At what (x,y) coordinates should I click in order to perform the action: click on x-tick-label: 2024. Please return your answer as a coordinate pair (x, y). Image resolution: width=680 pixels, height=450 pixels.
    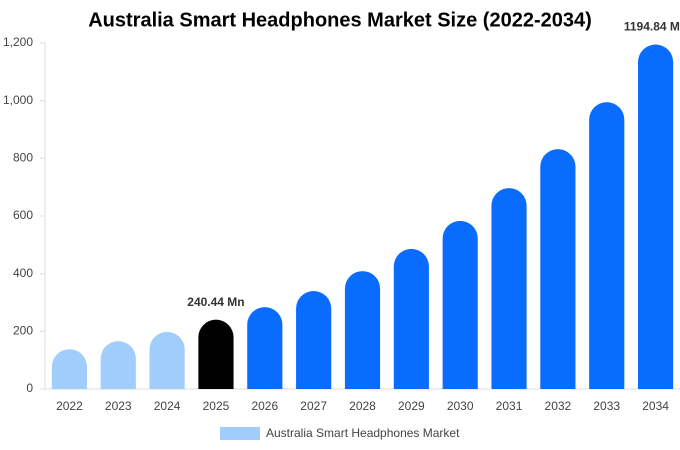
    Looking at the image, I should click on (167, 406).